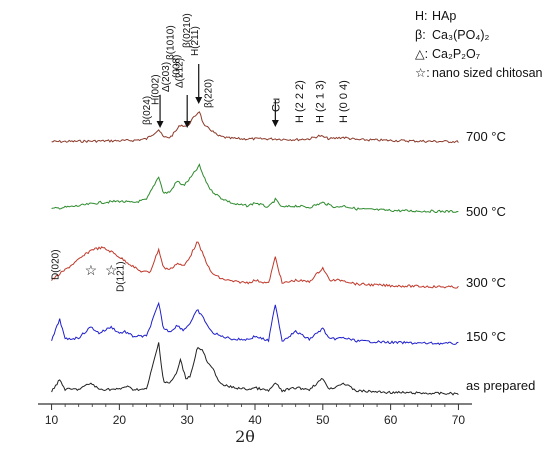 Image resolution: width=550 pixels, height=466 pixels. What do you see at coordinates (166, 77) in the screenshot?
I see `peak-label-top: Δ(203)` at bounding box center [166, 77].